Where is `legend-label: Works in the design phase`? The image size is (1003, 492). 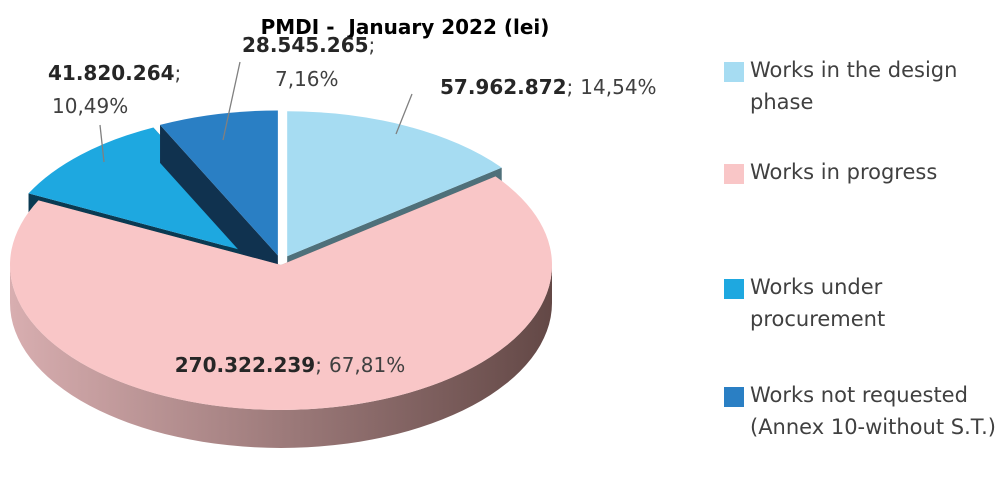 legend-label: Works in the design phase is located at coordinates (854, 86).